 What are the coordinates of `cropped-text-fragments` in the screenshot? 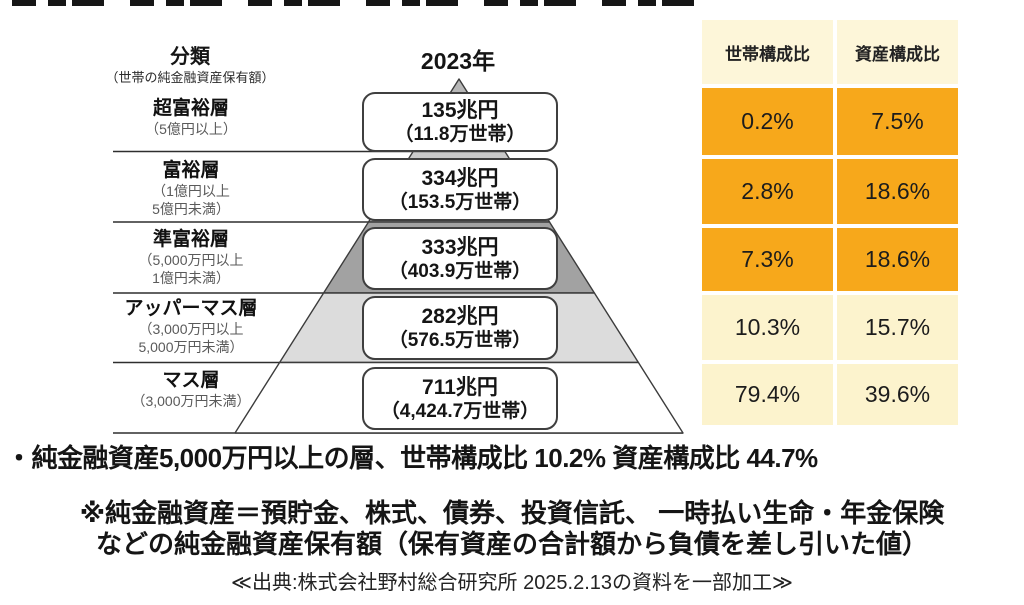 It's located at (365, 3).